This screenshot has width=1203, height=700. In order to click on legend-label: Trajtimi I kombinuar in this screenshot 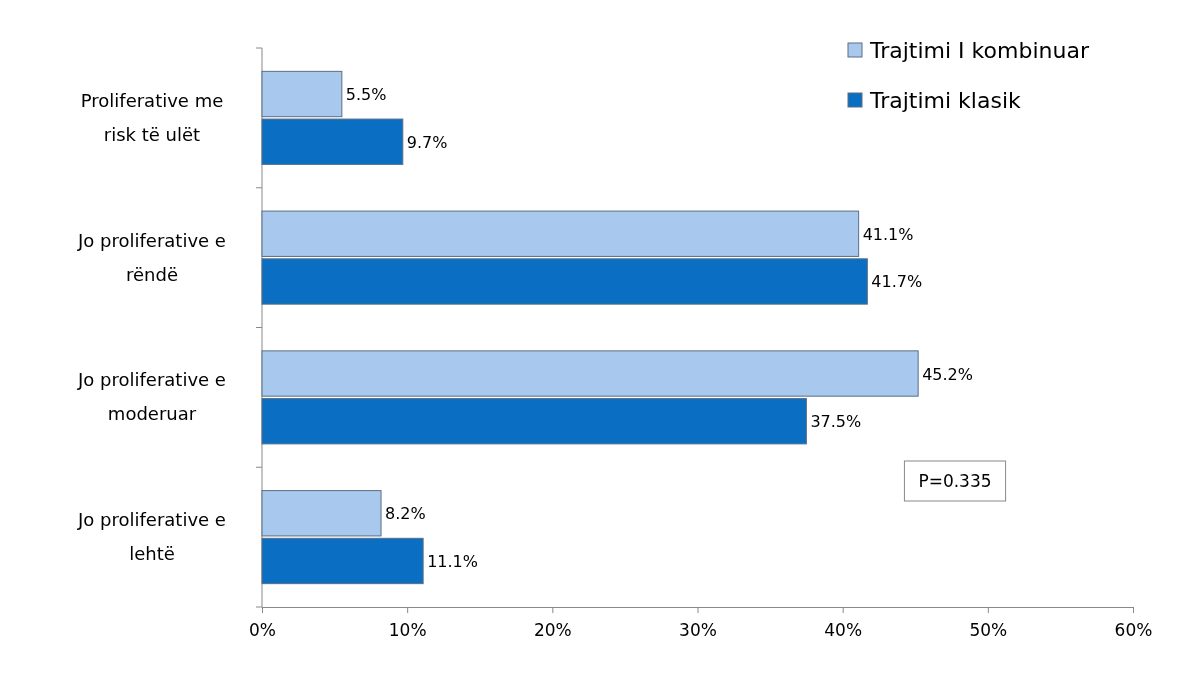, I will do `click(979, 50)`.